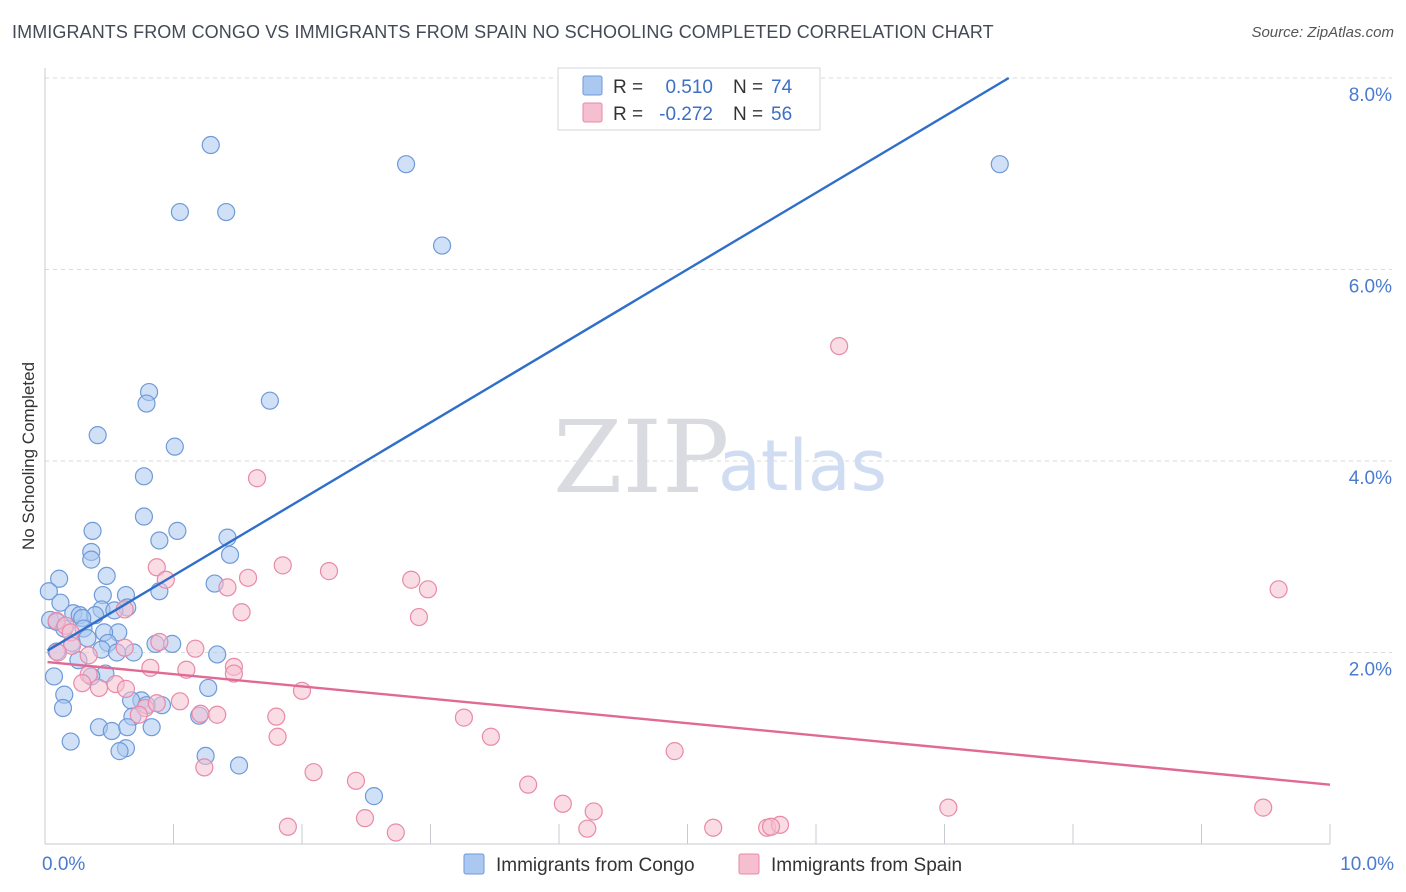  I want to click on legend-congo-n-value: 74, so click(782, 87).